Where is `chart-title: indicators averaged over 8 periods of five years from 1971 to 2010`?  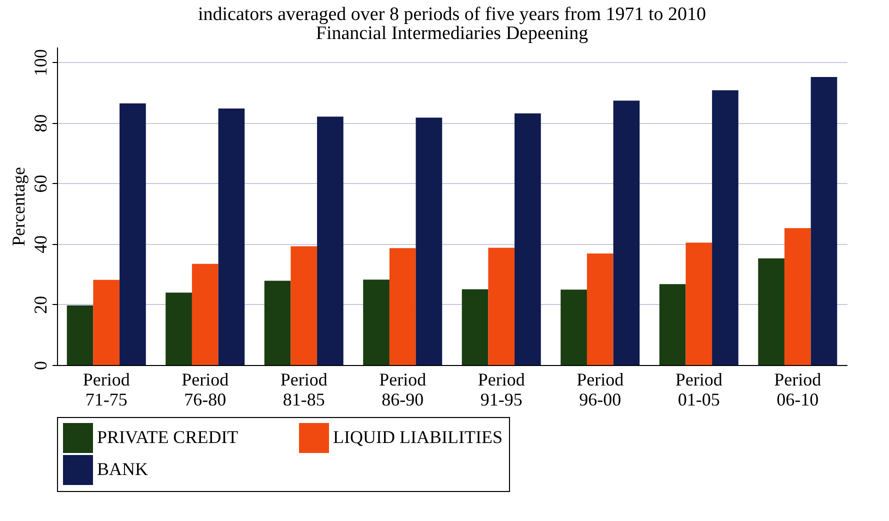 chart-title: indicators averaged over 8 periods of five years from 1971 to 2010 is located at coordinates (452, 14).